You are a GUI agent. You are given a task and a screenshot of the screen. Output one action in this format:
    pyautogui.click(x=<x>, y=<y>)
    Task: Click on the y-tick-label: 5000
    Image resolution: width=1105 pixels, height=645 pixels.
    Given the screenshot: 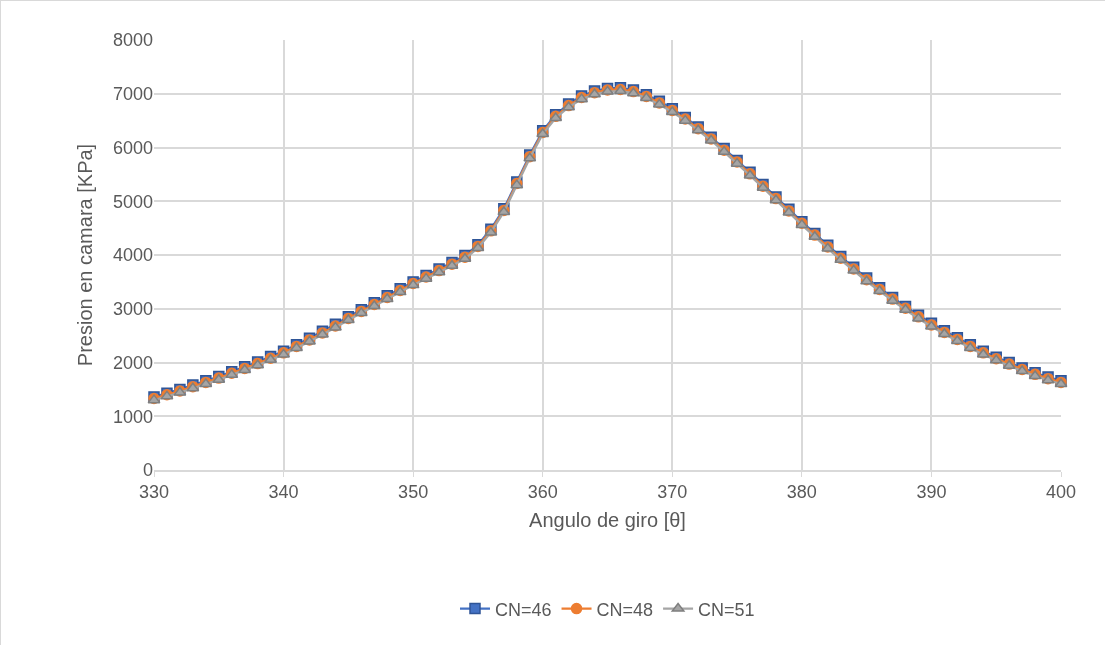 What is the action you would take?
    pyautogui.click(x=132, y=201)
    